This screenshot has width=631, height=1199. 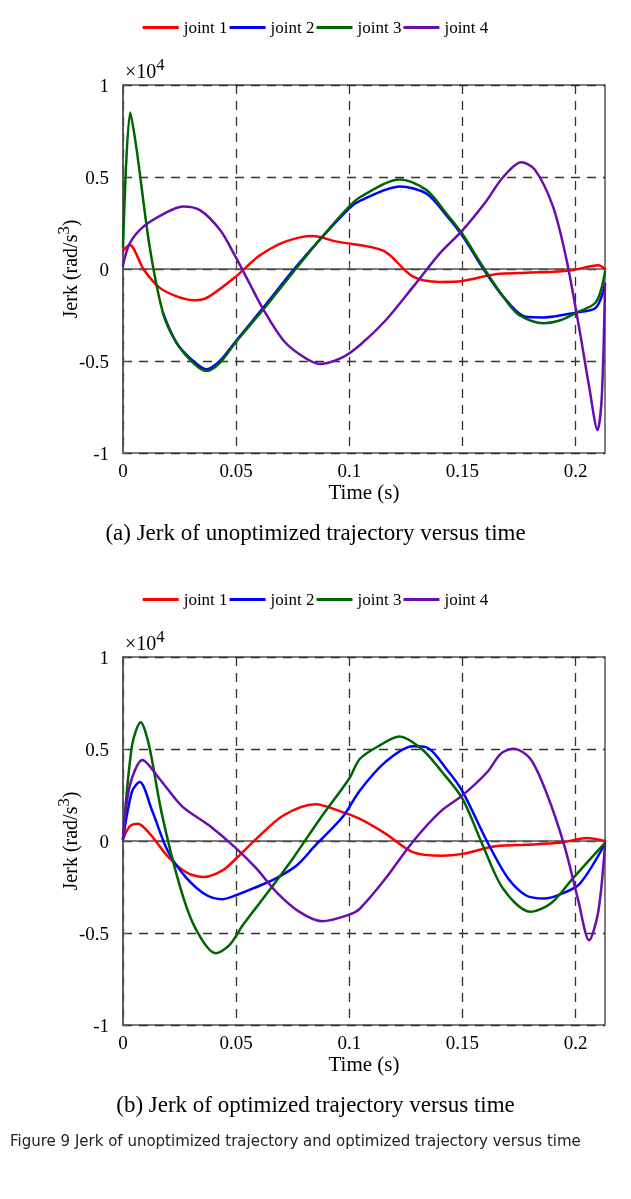 I want to click on text: (b) Jerk of optimized trajectory versus time, so click(x=315, y=1105).